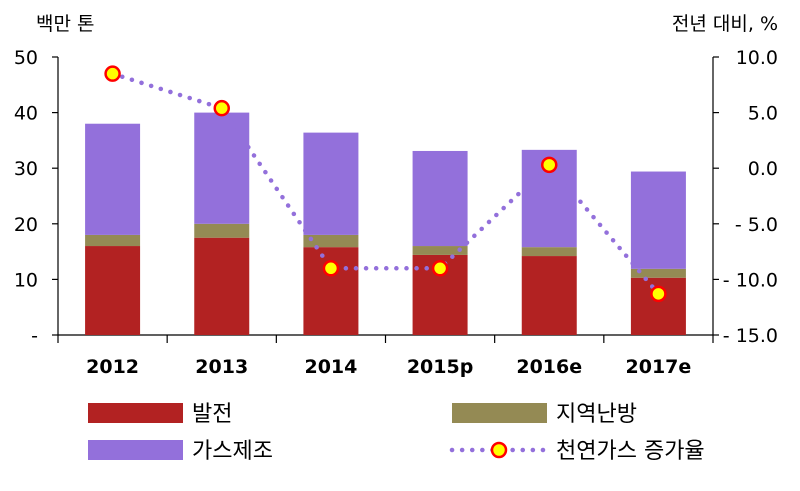 The height and width of the screenshot is (491, 800). Describe the element at coordinates (499, 450) in the screenshot. I see `legend-marker` at that location.